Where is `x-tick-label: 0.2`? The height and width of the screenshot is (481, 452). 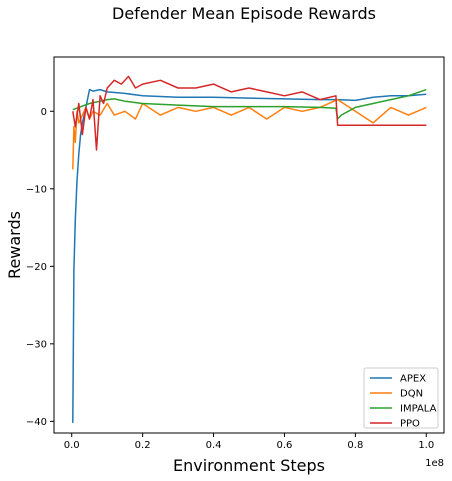
x-tick-label: 0.2 is located at coordinates (143, 445).